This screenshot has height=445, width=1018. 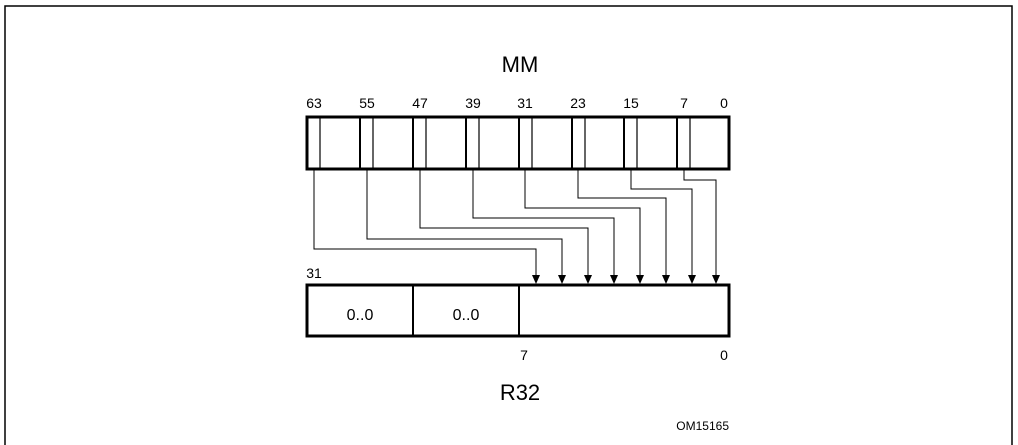 What do you see at coordinates (518, 310) in the screenshot?
I see `destination-register-r32: 0..0 0..0` at bounding box center [518, 310].